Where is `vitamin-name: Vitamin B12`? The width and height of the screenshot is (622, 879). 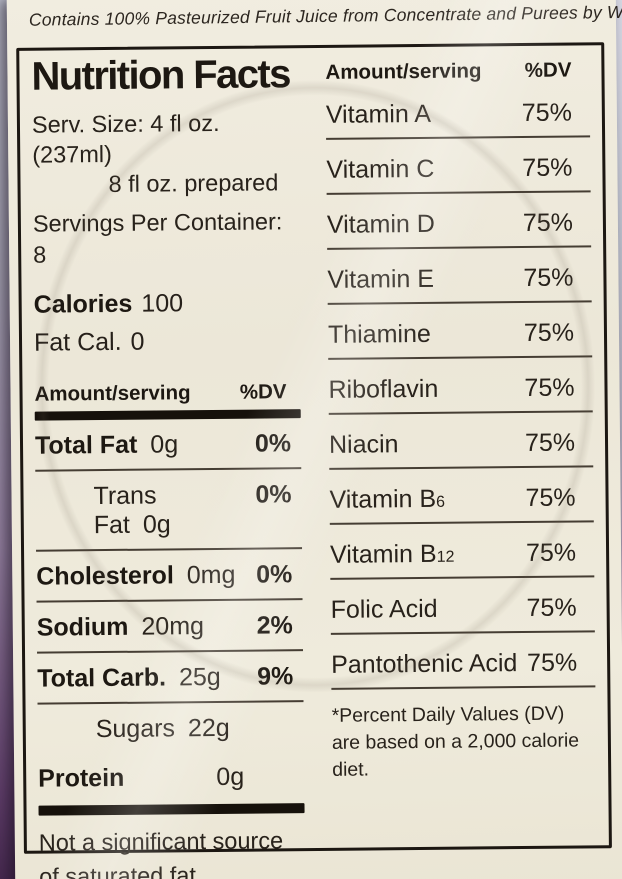
vitamin-name: Vitamin B12 is located at coordinates (392, 554).